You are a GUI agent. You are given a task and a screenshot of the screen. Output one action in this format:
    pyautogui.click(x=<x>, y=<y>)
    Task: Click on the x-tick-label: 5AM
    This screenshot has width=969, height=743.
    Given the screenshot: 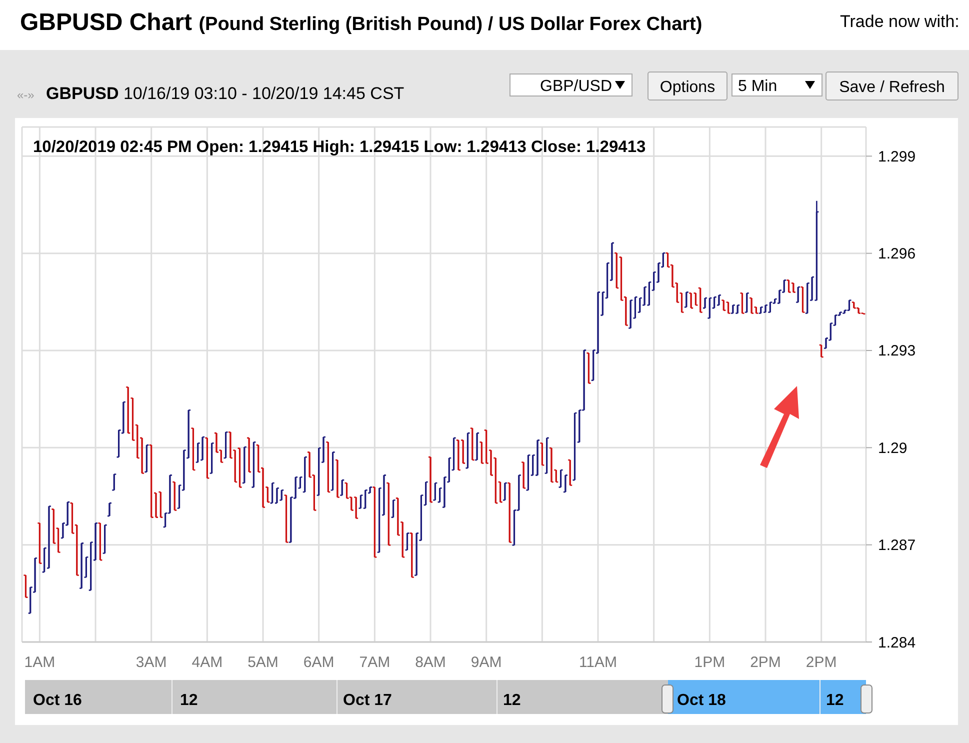 What is the action you would take?
    pyautogui.click(x=263, y=662)
    